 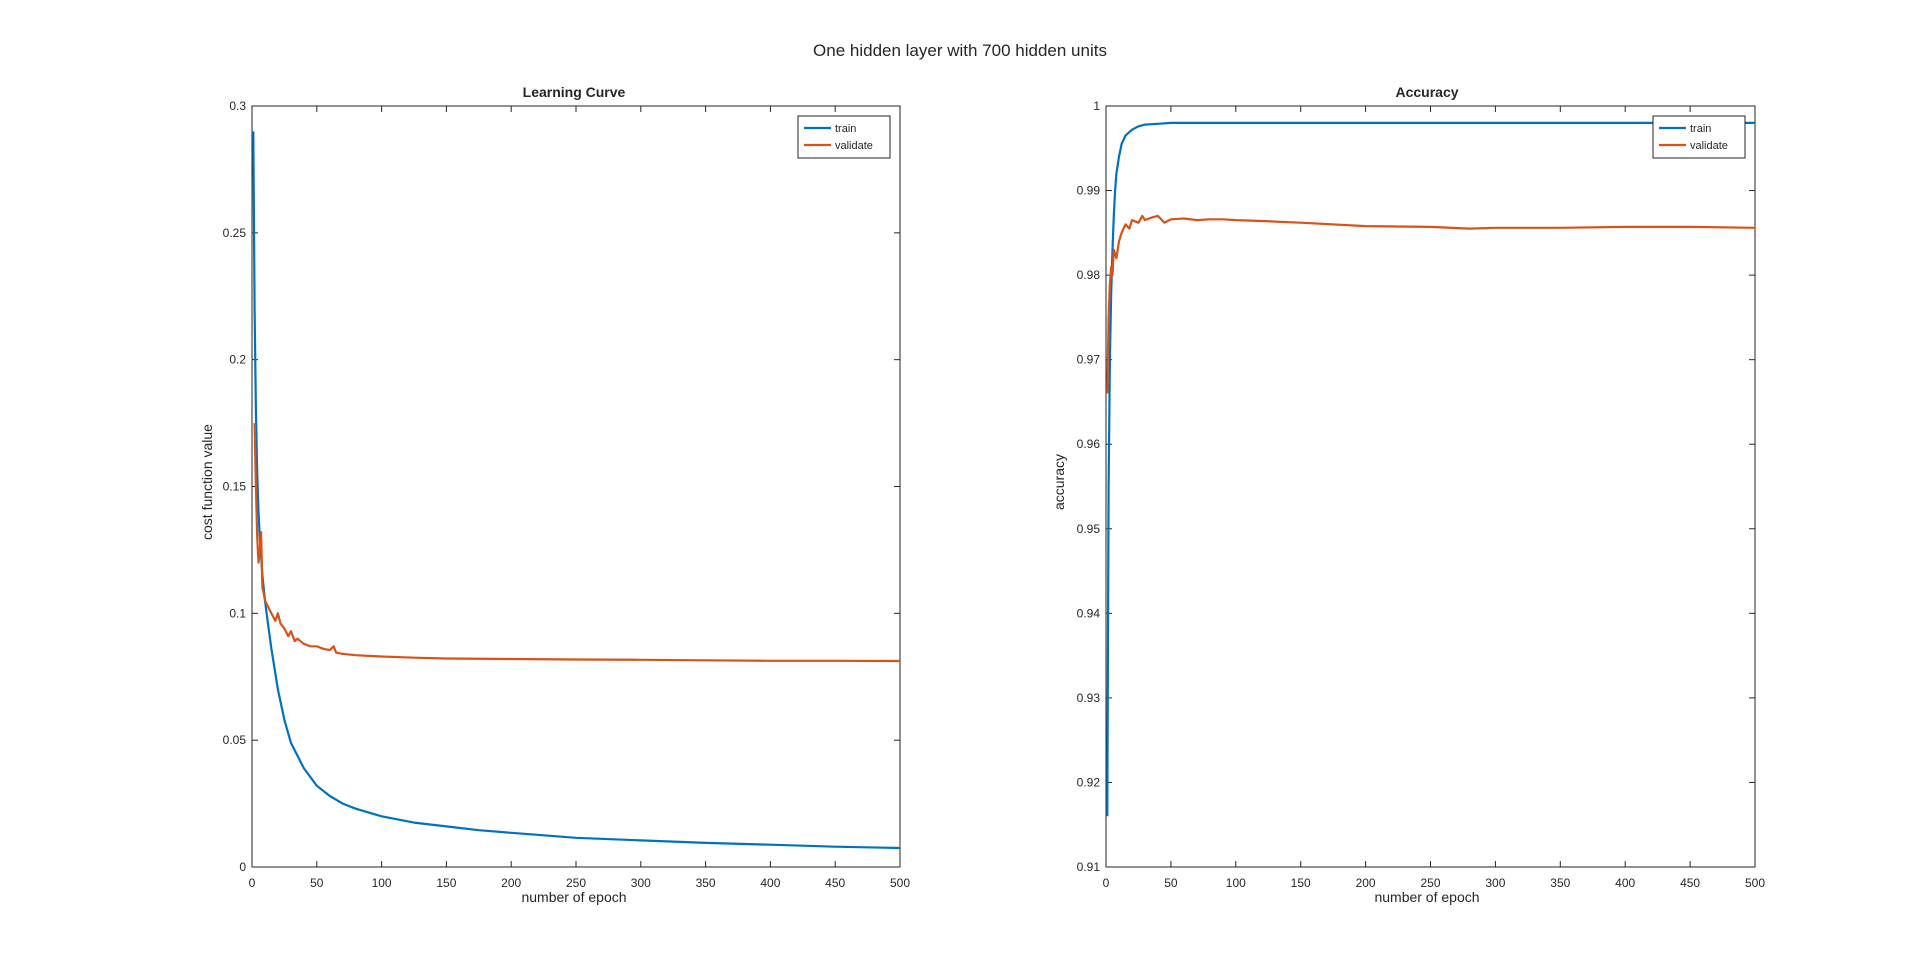 What do you see at coordinates (1171, 883) in the screenshot?
I see `accuracy-xtick-label: 50` at bounding box center [1171, 883].